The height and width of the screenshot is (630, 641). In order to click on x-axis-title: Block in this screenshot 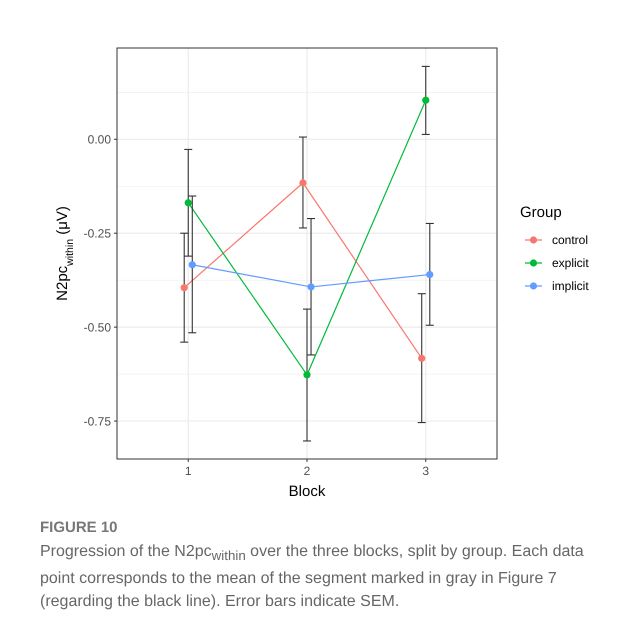, I will do `click(307, 491)`.